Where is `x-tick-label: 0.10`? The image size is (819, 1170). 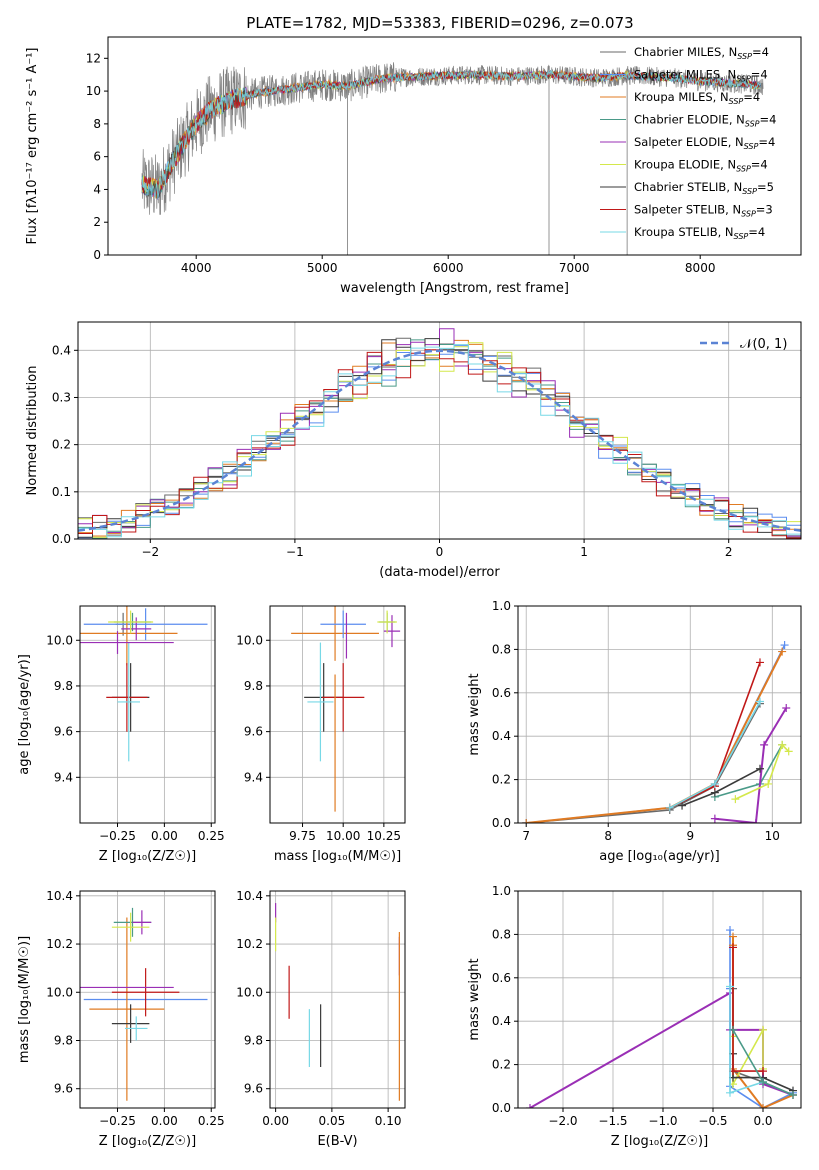 x-tick-label: 0.10 is located at coordinates (388, 1121).